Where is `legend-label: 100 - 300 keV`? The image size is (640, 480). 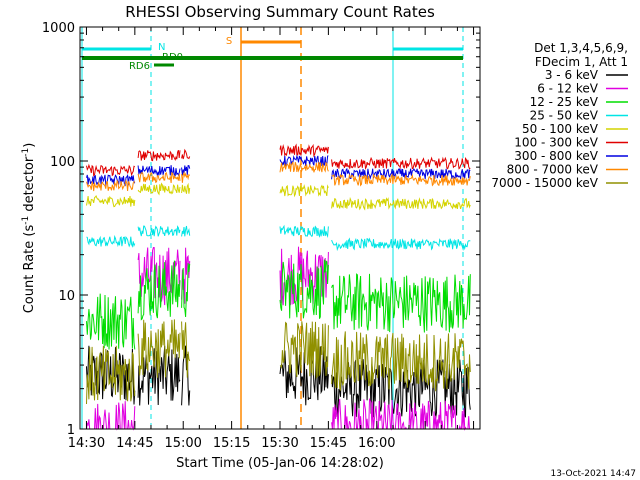 legend-label: 100 - 300 keV is located at coordinates (556, 143).